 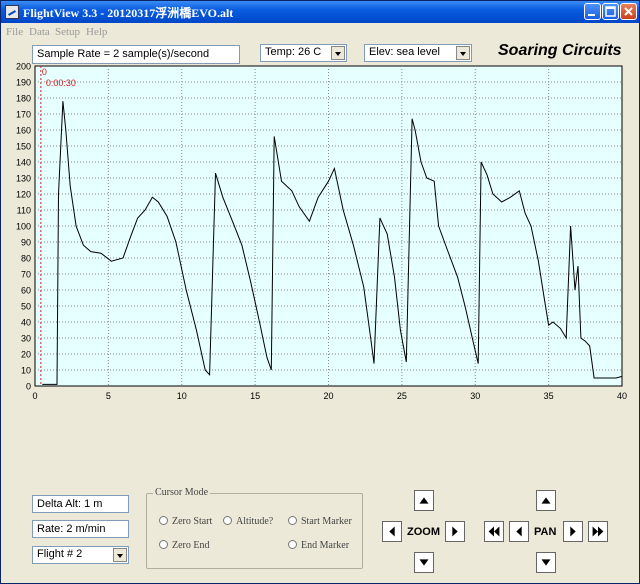 I want to click on radio-start-marker: Start Marker, so click(x=320, y=521).